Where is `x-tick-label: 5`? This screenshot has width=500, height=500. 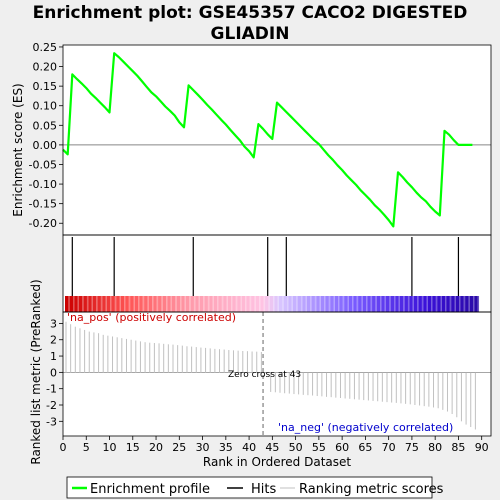 x-tick-label: 5 is located at coordinates (86, 447).